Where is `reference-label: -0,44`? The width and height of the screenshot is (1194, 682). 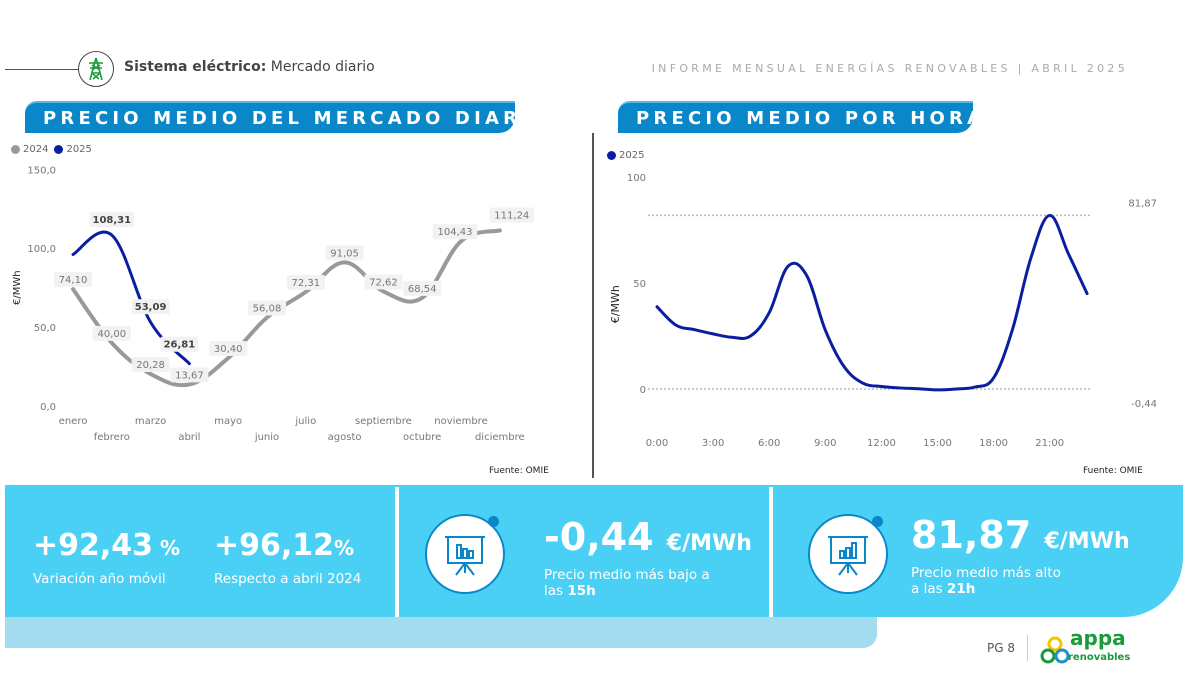
reference-label: -0,44 is located at coordinates (1144, 404).